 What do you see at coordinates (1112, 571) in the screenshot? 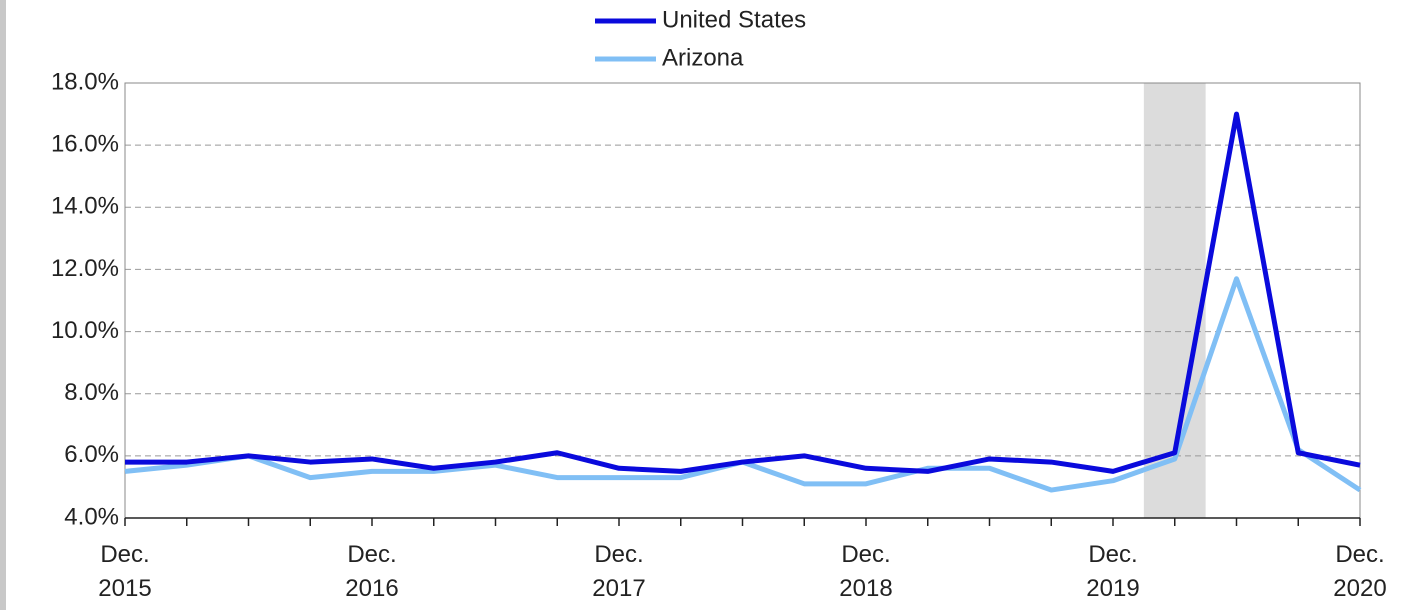
I see `x-tick-label: Dec. 2019` at bounding box center [1112, 571].